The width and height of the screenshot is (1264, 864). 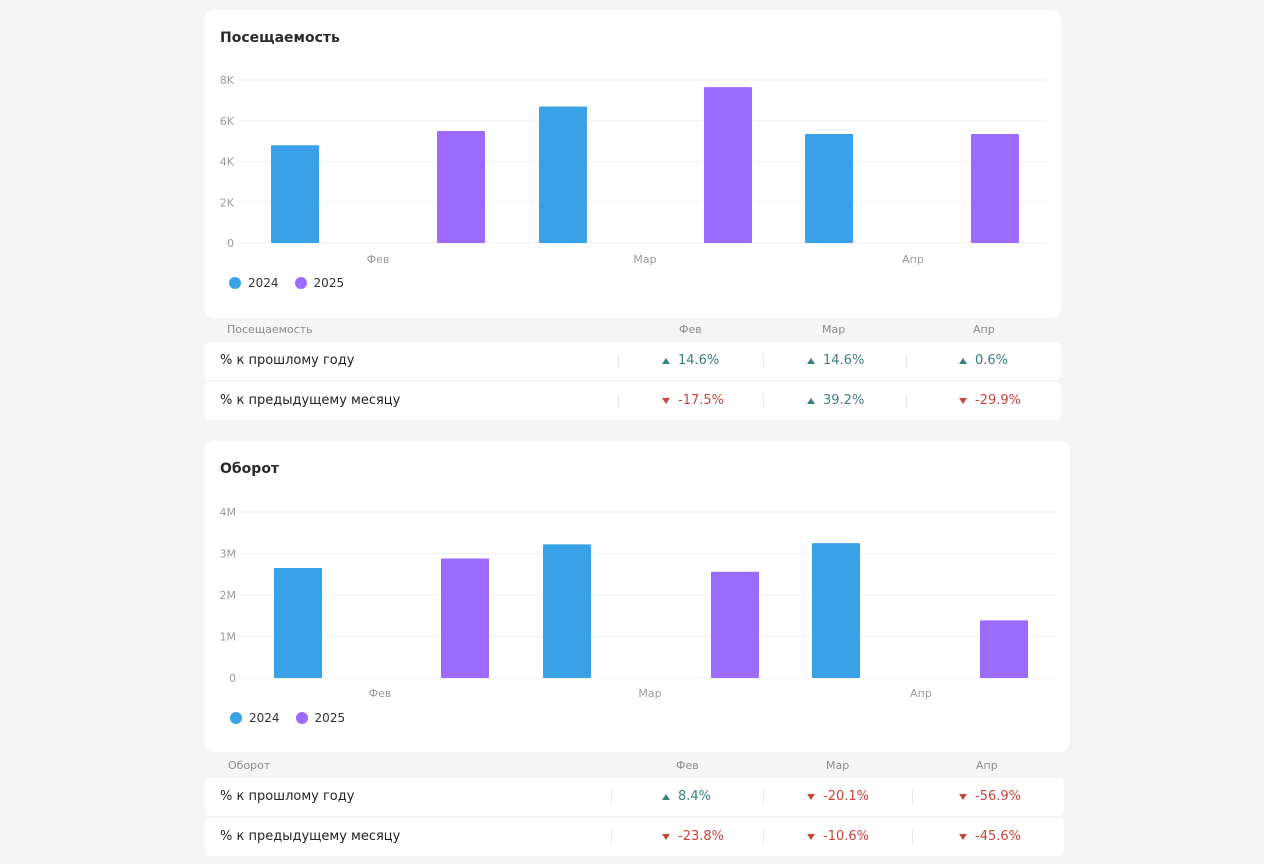 What do you see at coordinates (280, 38) in the screenshot?
I see `attendance-title: Посещаемость` at bounding box center [280, 38].